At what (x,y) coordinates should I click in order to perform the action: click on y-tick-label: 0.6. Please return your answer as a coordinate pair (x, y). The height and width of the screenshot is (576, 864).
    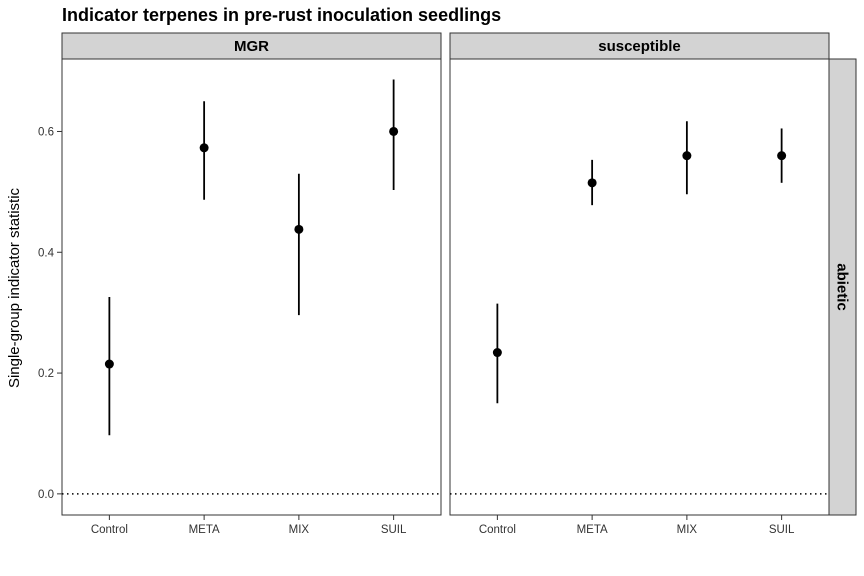
    Looking at the image, I should click on (46, 132).